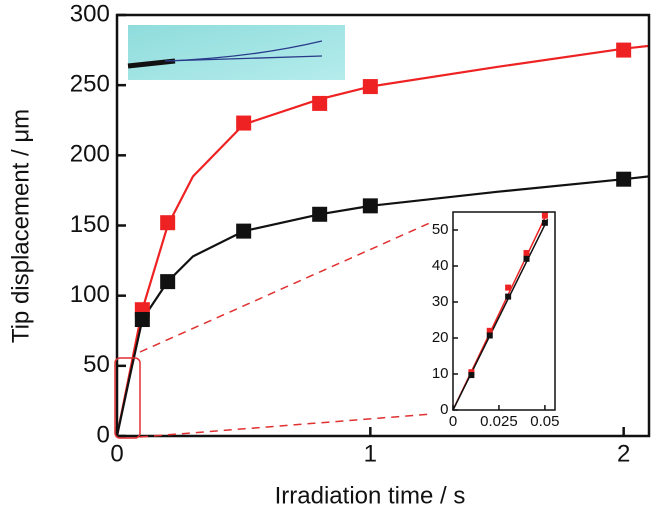  What do you see at coordinates (440, 301) in the screenshot?
I see `y-tick-label: 30` at bounding box center [440, 301].